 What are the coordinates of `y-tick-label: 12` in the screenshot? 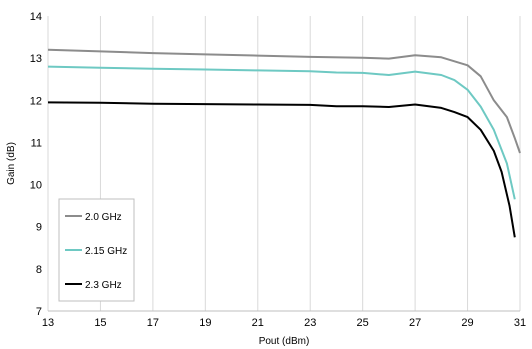 It's located at (36, 101).